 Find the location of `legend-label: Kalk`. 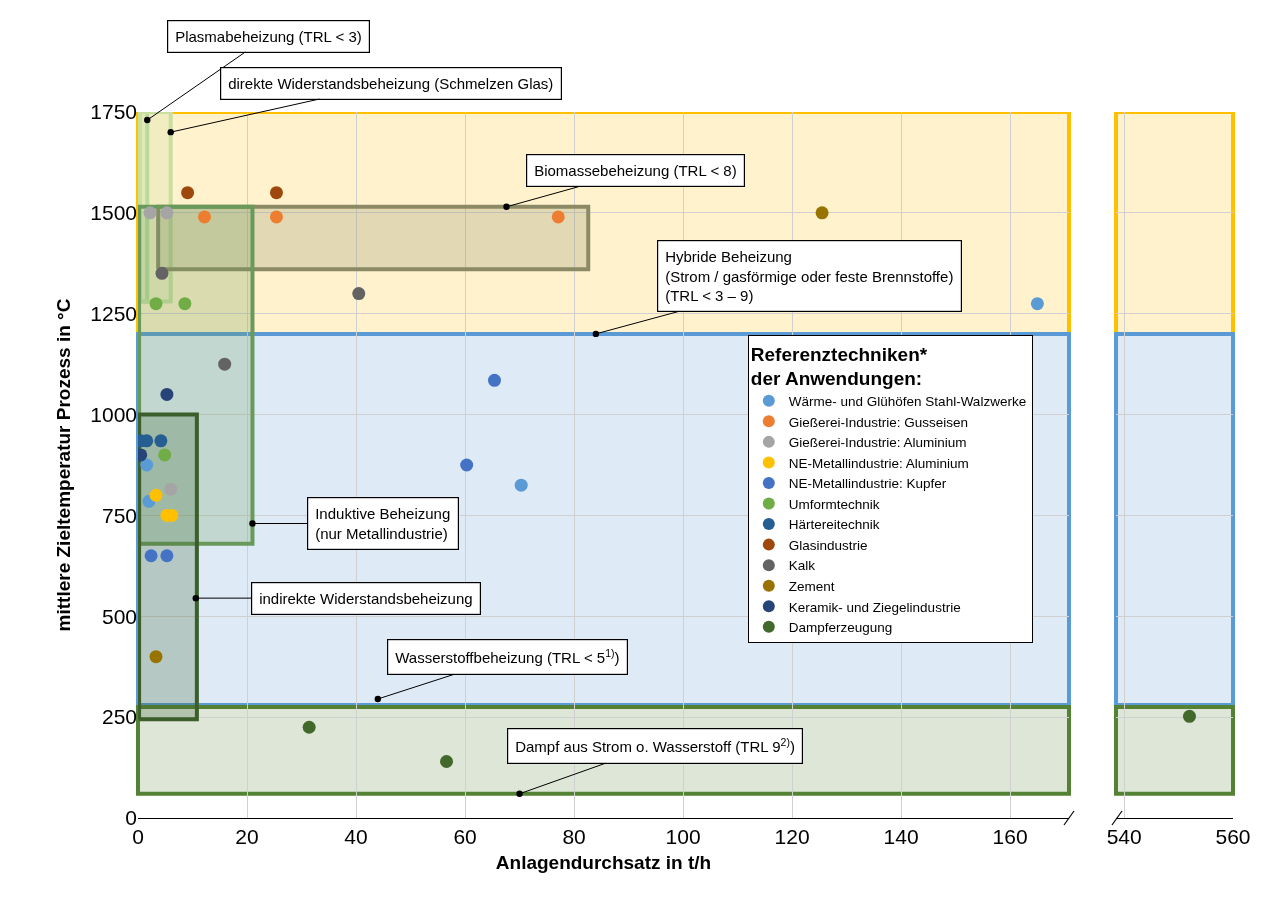

legend-label: Kalk is located at coordinates (802, 566).